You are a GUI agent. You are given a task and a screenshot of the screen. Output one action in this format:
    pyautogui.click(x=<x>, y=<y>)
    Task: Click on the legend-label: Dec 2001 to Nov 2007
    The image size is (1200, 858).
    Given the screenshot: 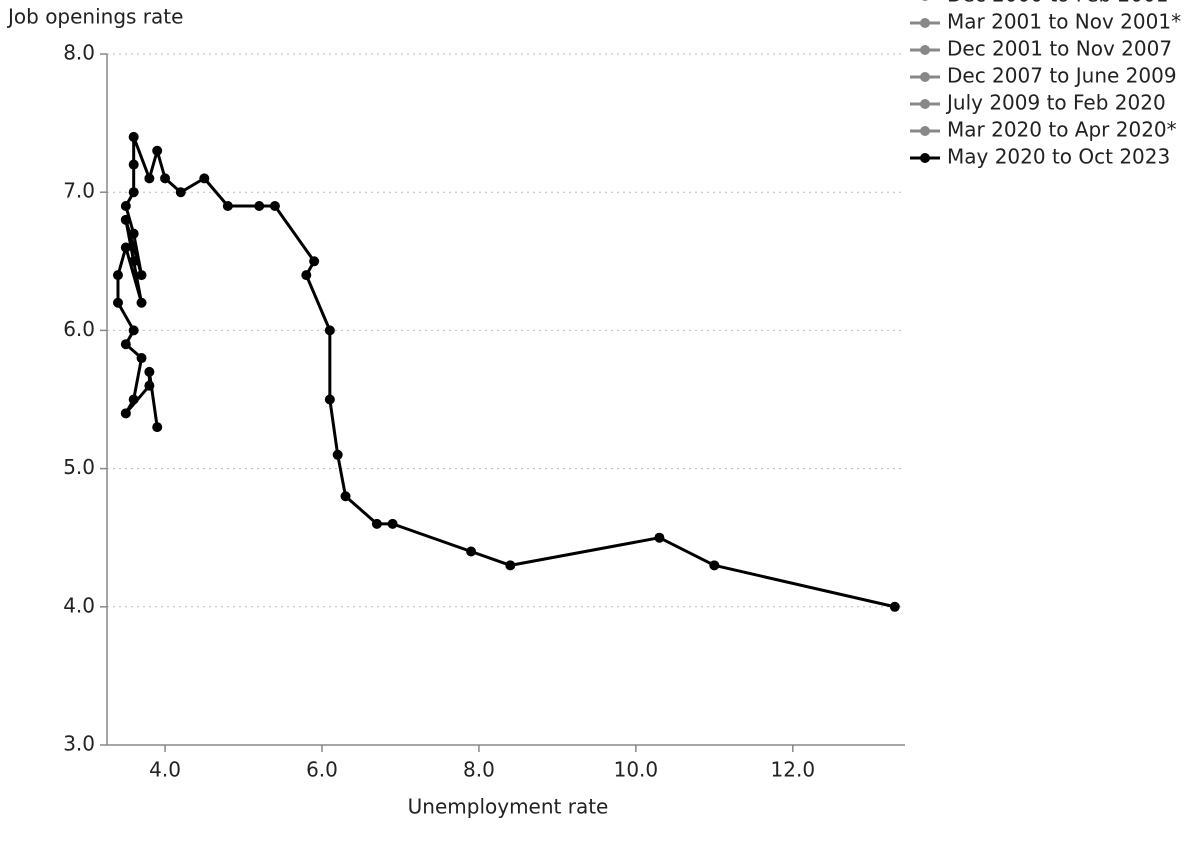 What is the action you would take?
    pyautogui.click(x=1059, y=49)
    